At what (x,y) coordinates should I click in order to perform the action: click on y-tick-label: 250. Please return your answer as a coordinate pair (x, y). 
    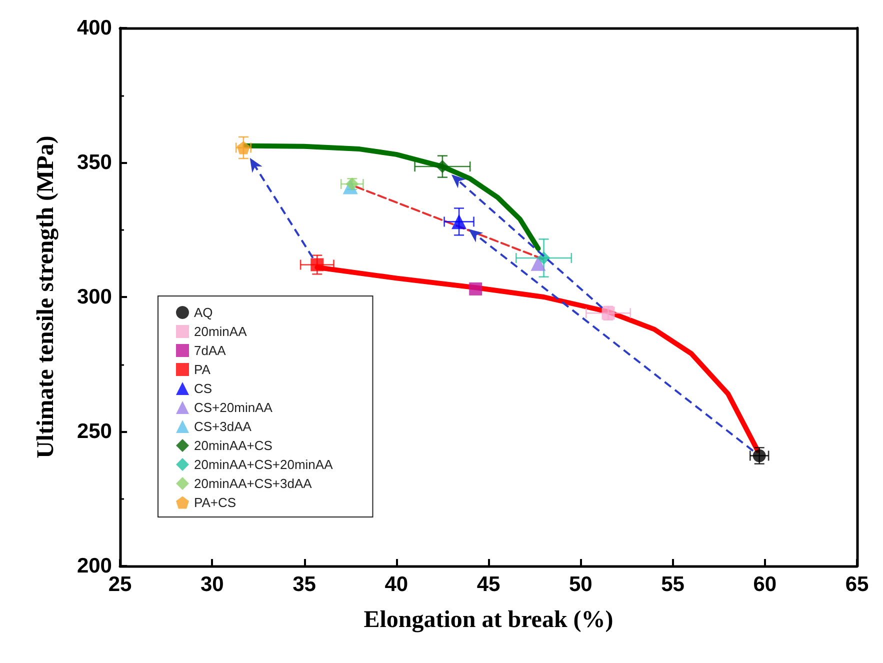
    Looking at the image, I should click on (94, 431).